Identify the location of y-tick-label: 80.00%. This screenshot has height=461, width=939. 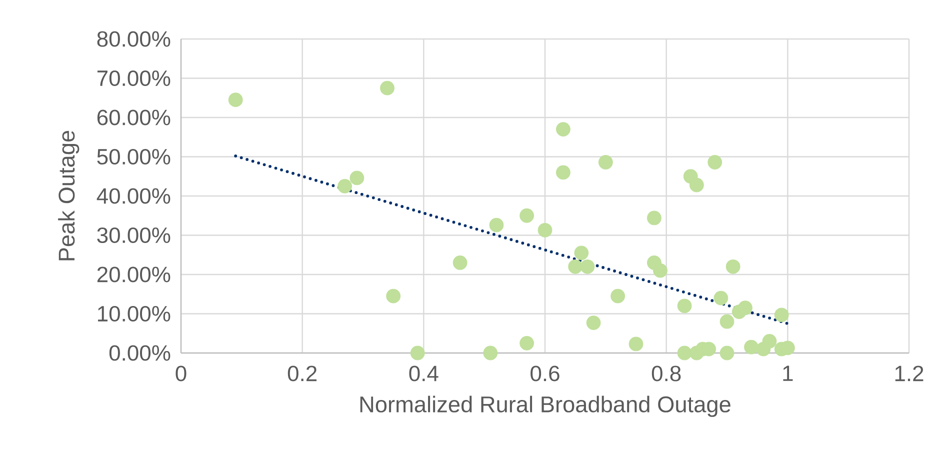
(133, 39).